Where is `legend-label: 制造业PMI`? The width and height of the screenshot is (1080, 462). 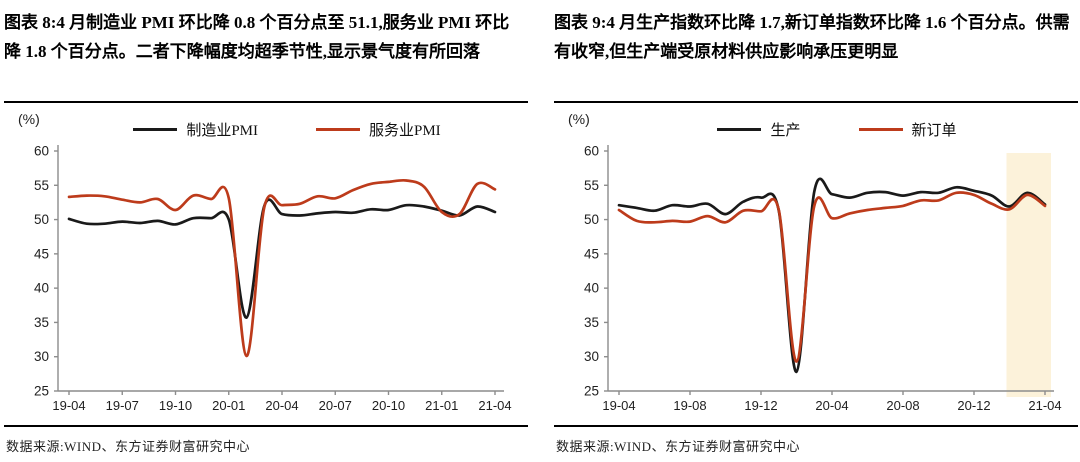 legend-label: 制造业PMI is located at coordinates (222, 131).